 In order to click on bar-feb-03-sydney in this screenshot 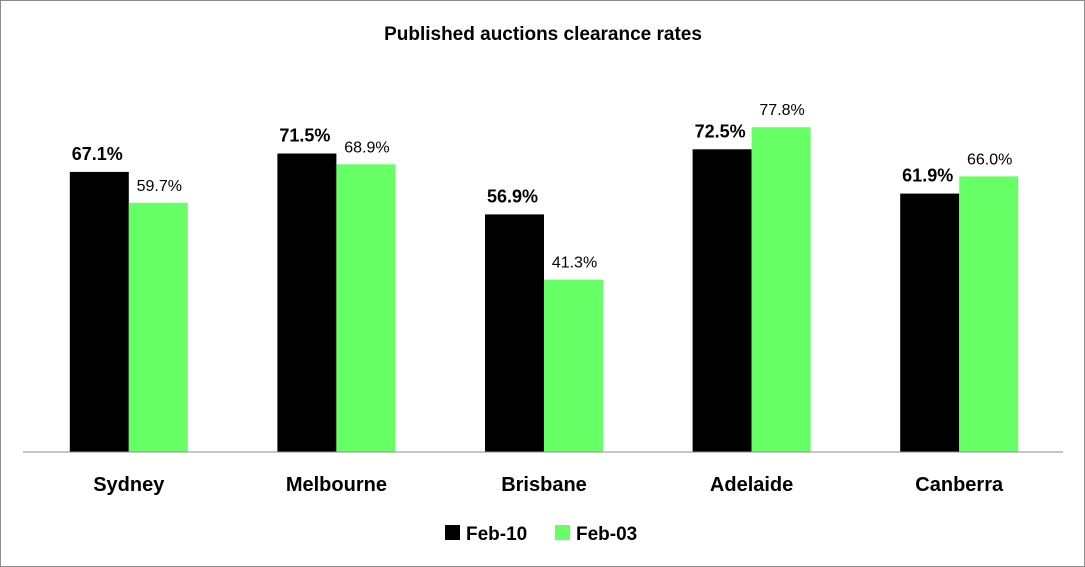, I will do `click(158, 327)`.